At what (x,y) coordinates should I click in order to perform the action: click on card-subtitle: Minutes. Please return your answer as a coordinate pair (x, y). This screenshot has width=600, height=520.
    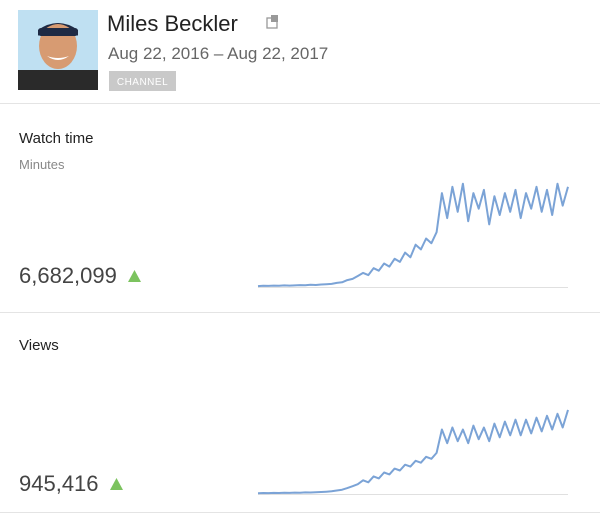
    Looking at the image, I should click on (42, 164).